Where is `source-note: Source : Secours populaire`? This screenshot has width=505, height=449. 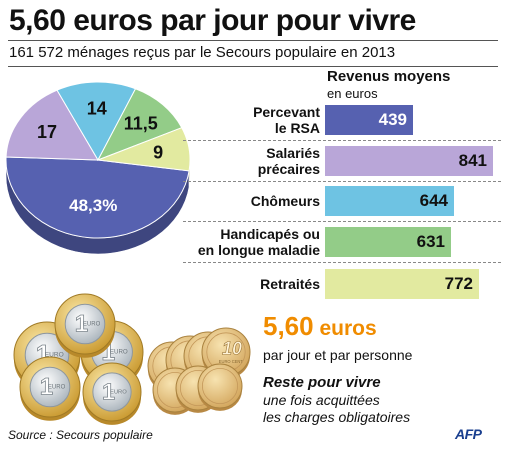
source-note: Source : Secours populaire is located at coordinates (80, 435).